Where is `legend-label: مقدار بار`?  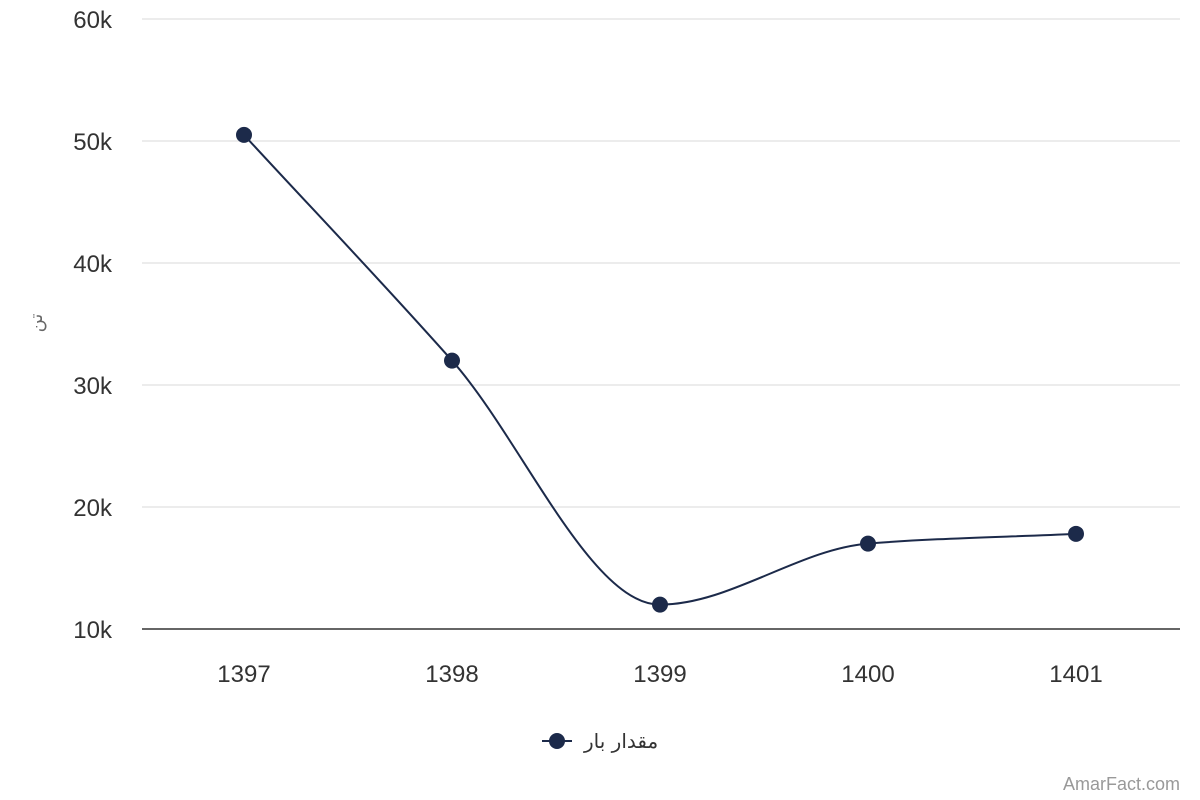 legend-label: مقدار بار is located at coordinates (620, 741).